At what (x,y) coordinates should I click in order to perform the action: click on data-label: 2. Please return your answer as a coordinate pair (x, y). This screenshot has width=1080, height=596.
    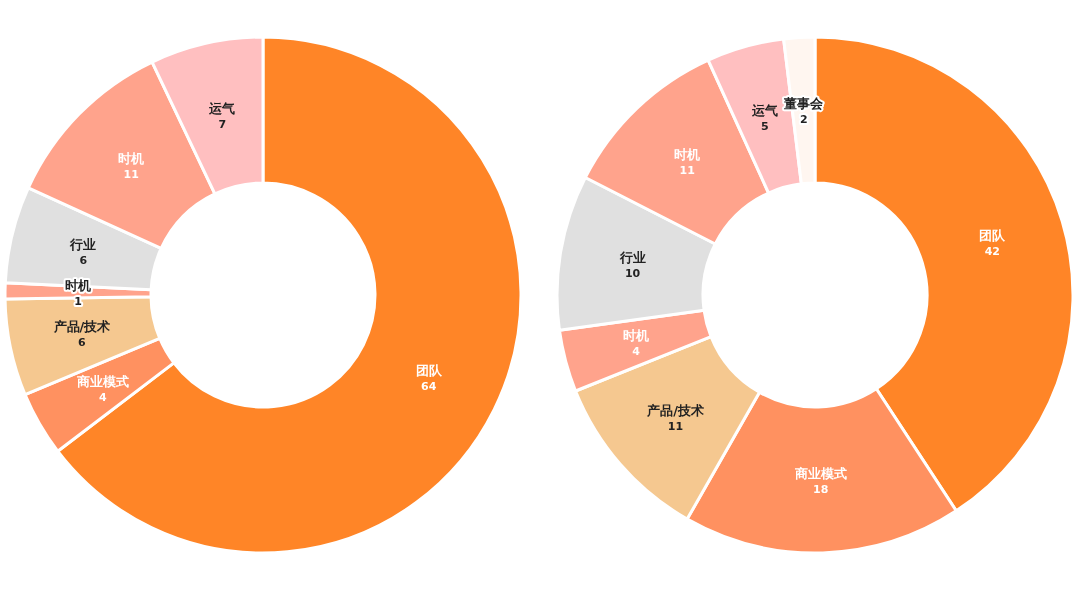
    Looking at the image, I should click on (803, 120).